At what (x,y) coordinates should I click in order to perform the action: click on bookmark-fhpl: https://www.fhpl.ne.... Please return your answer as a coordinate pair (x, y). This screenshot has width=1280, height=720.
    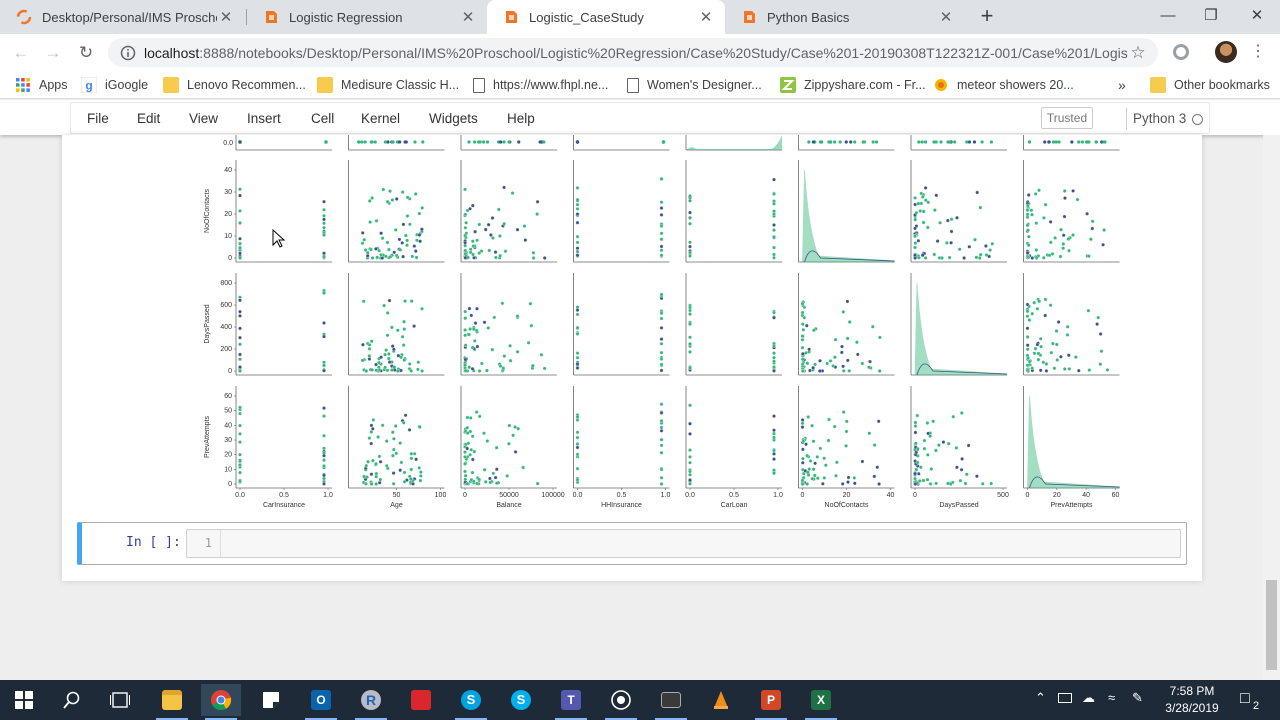
    Looking at the image, I should click on (540, 85).